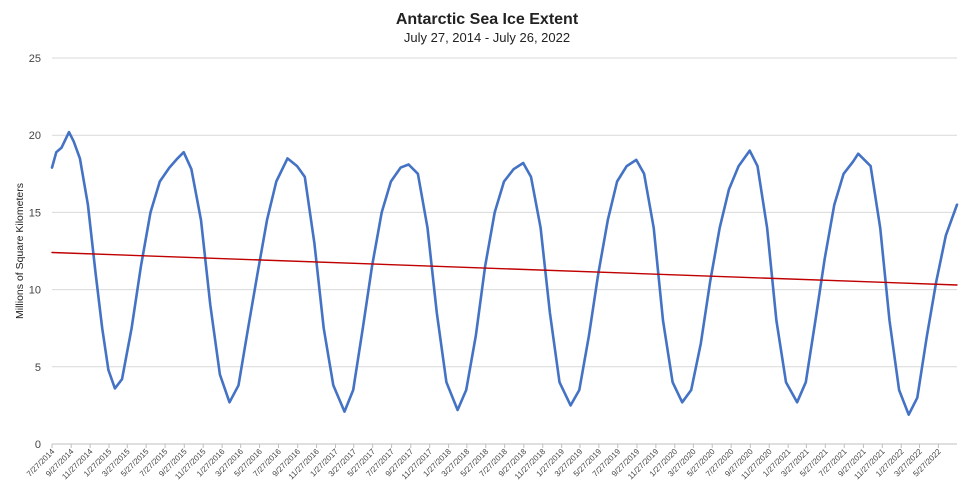 The height and width of the screenshot is (493, 975). What do you see at coordinates (35, 213) in the screenshot?
I see `y-tick-label: 15` at bounding box center [35, 213].